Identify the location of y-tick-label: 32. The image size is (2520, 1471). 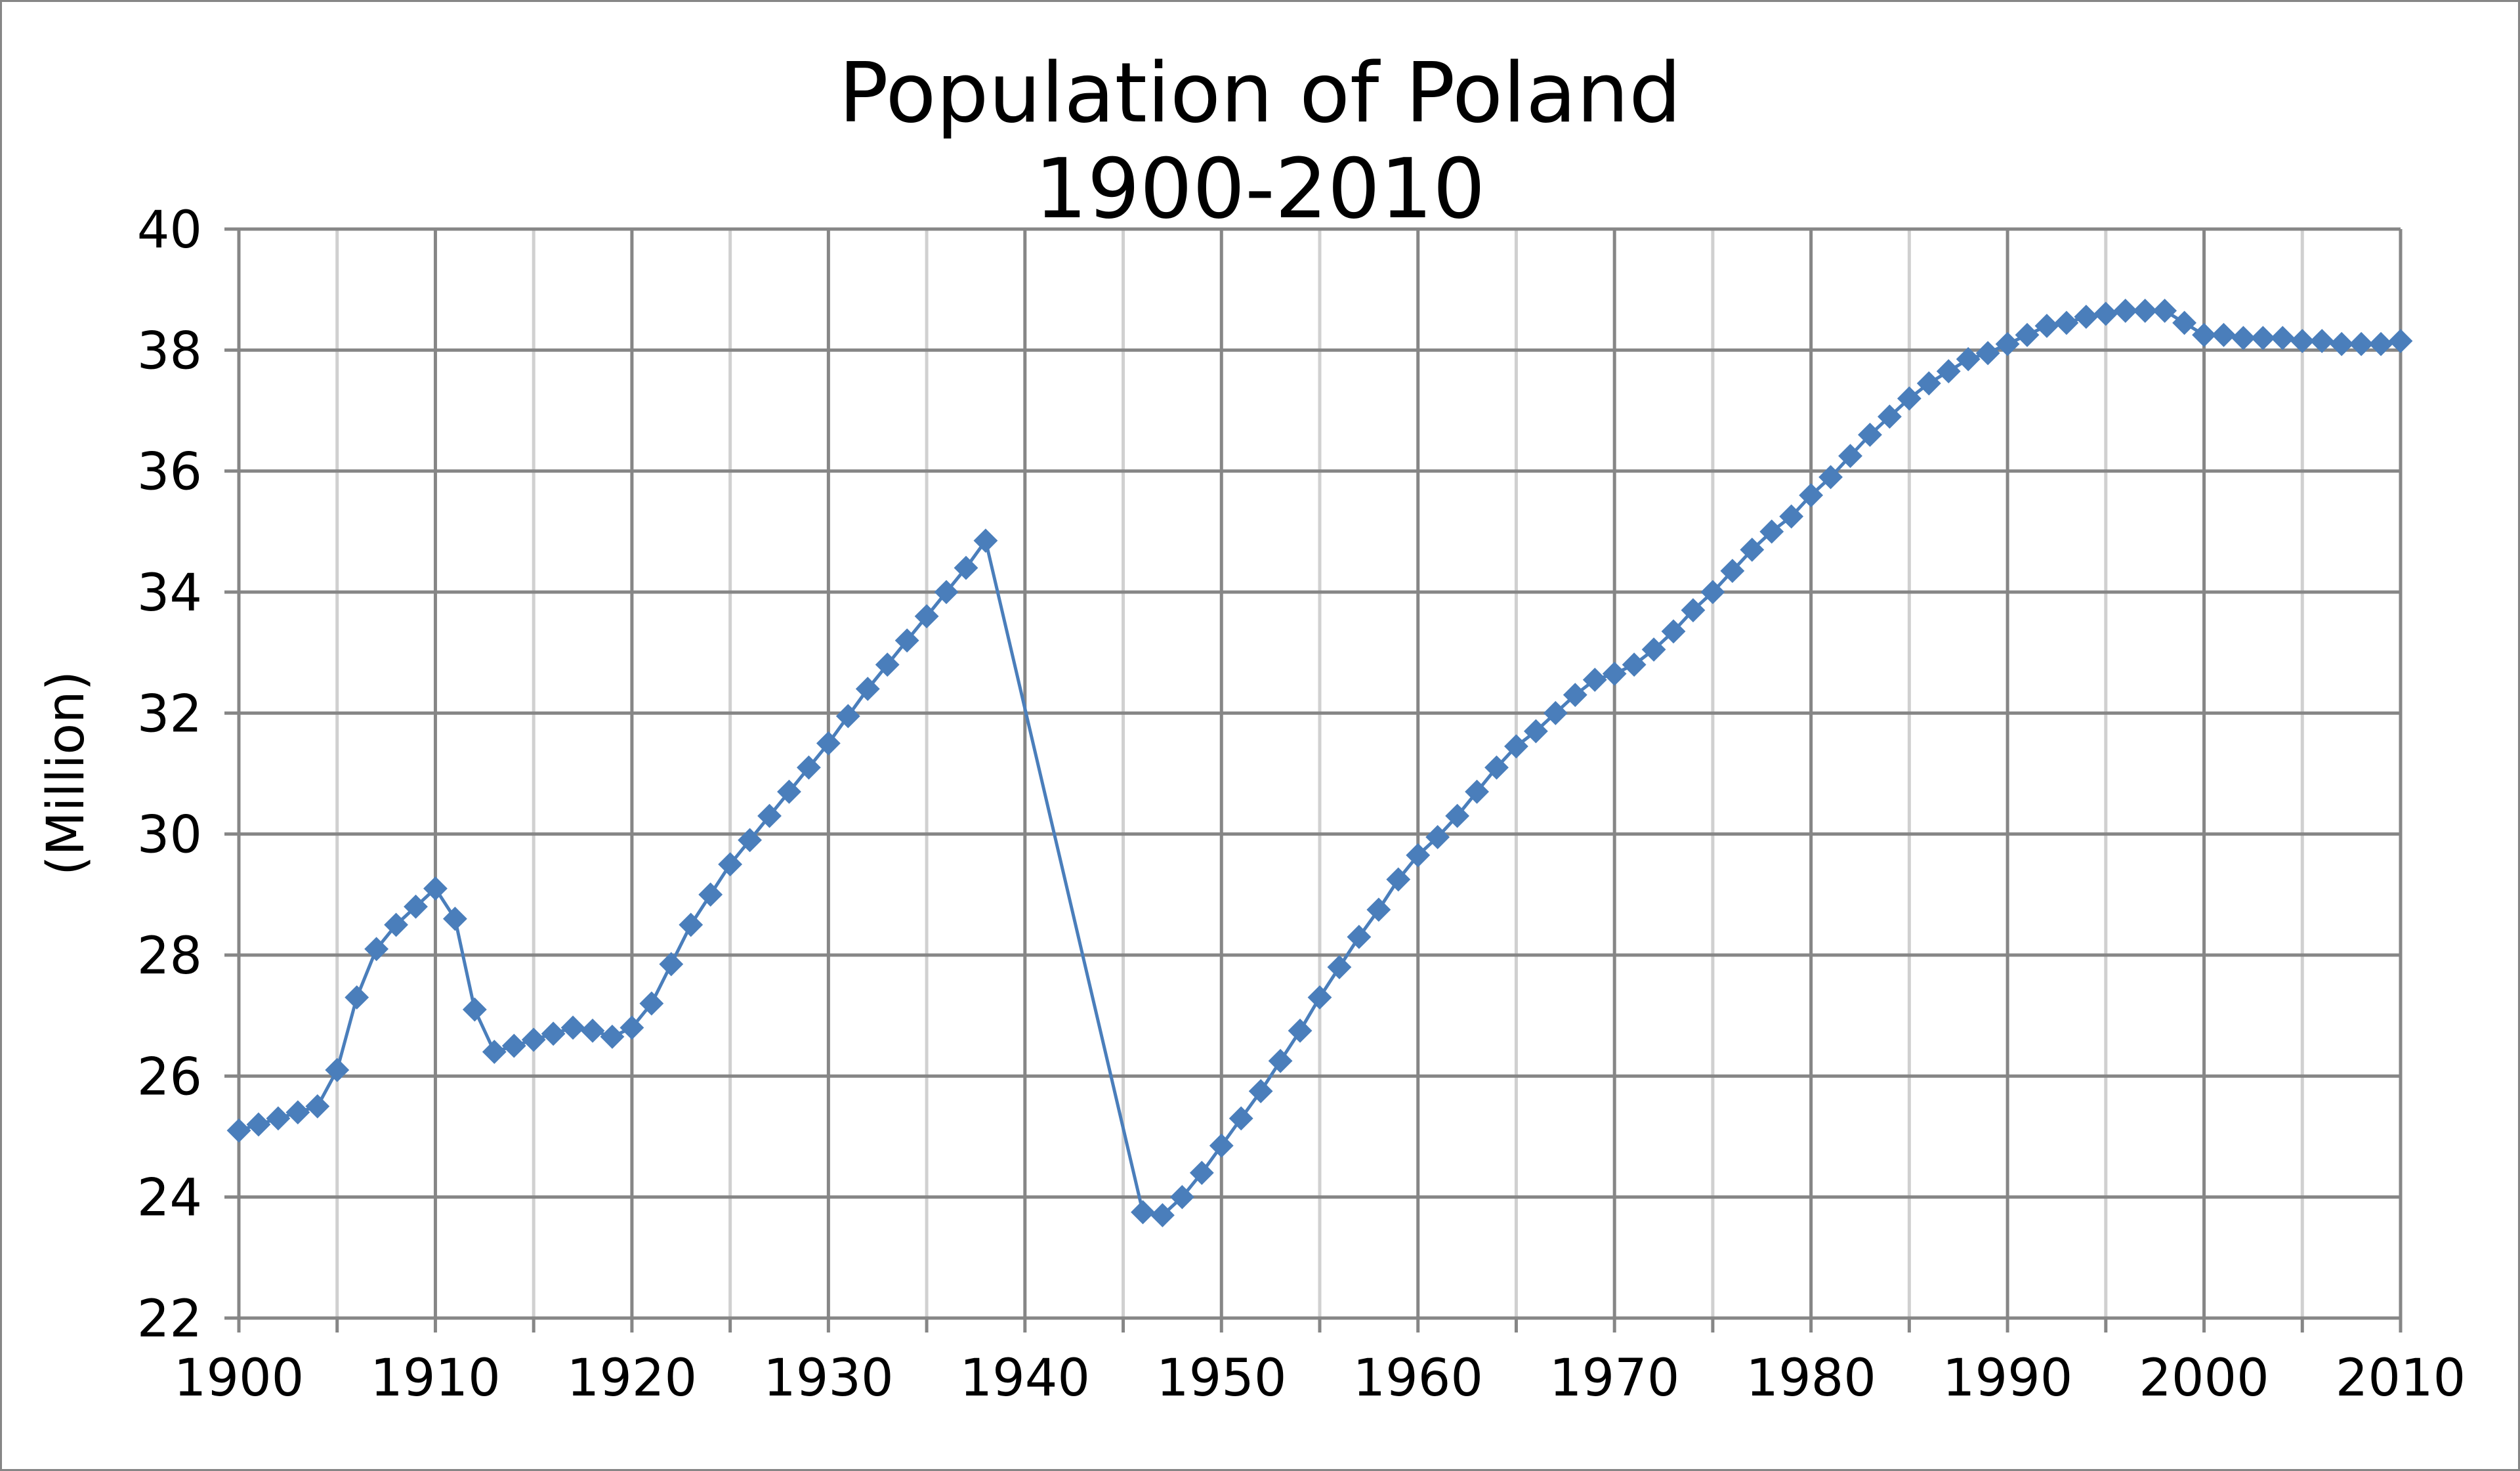
(169, 714).